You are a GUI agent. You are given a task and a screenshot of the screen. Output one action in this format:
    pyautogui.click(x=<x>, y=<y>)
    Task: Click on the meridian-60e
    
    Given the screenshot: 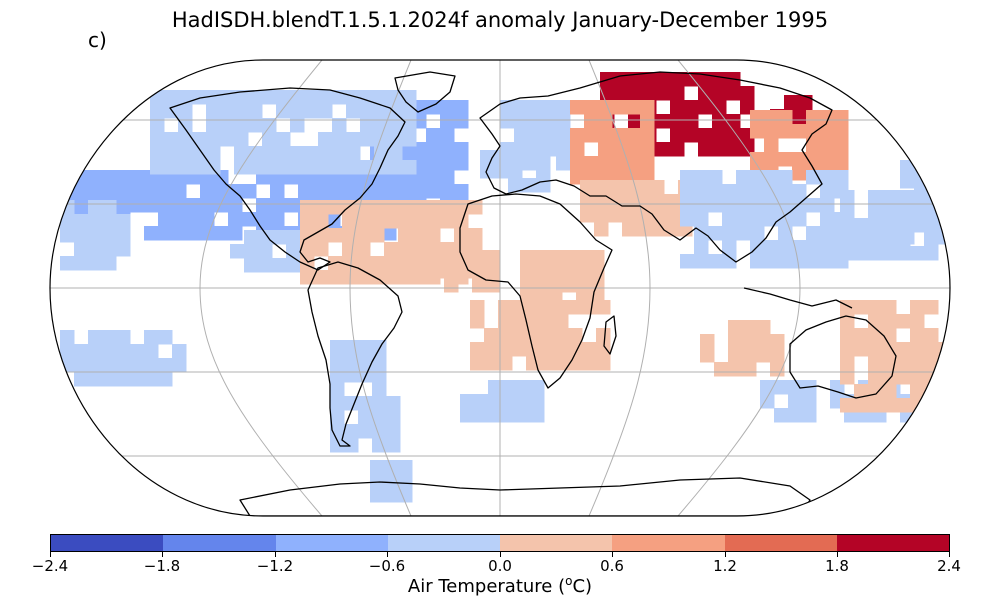 What is the action you would take?
    pyautogui.click(x=619, y=288)
    